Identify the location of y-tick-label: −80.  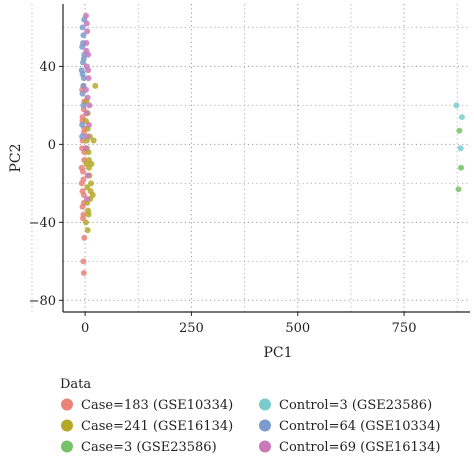
(42, 301).